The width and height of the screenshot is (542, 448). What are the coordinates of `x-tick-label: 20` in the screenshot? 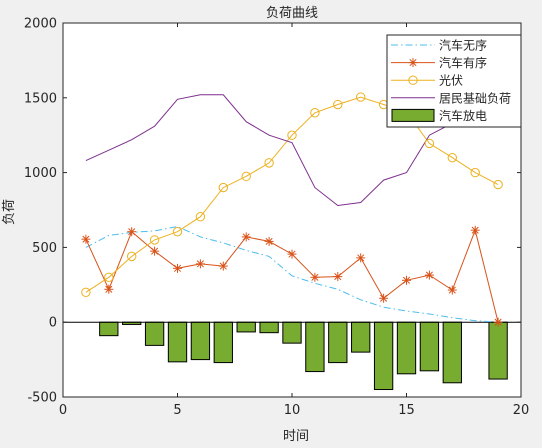 It's located at (521, 410).